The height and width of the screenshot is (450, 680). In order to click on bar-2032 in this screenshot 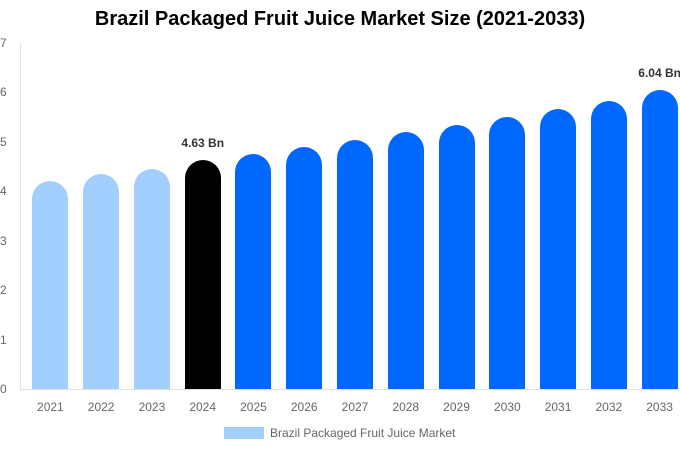, I will do `click(608, 244)`.